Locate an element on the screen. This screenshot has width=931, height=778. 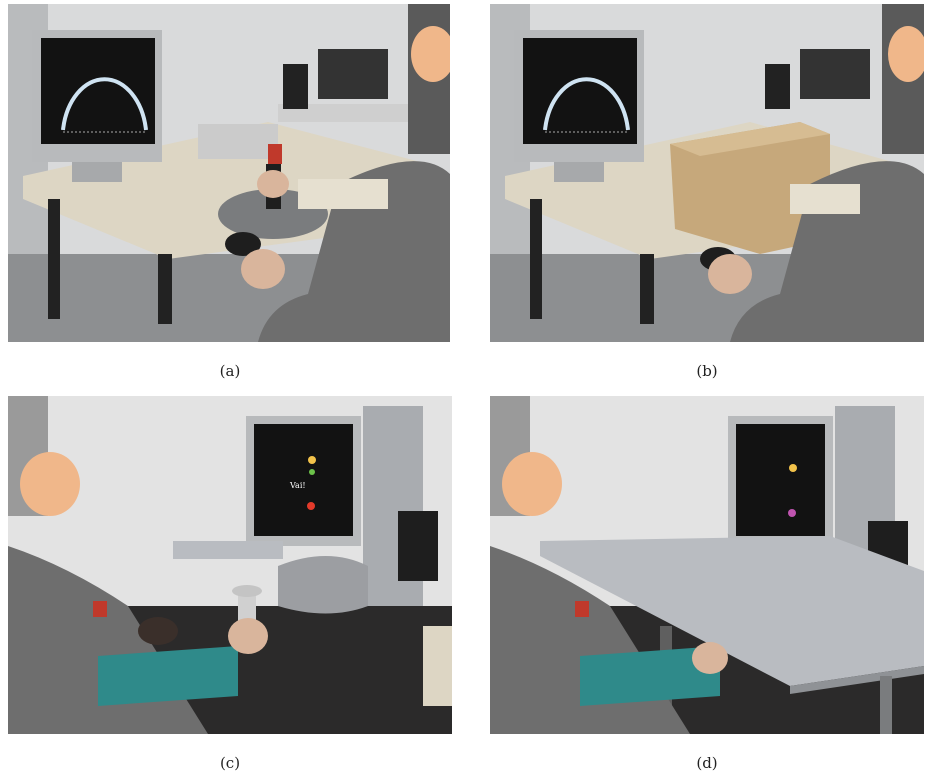
caption-a: (a) is located at coordinates (230, 371).